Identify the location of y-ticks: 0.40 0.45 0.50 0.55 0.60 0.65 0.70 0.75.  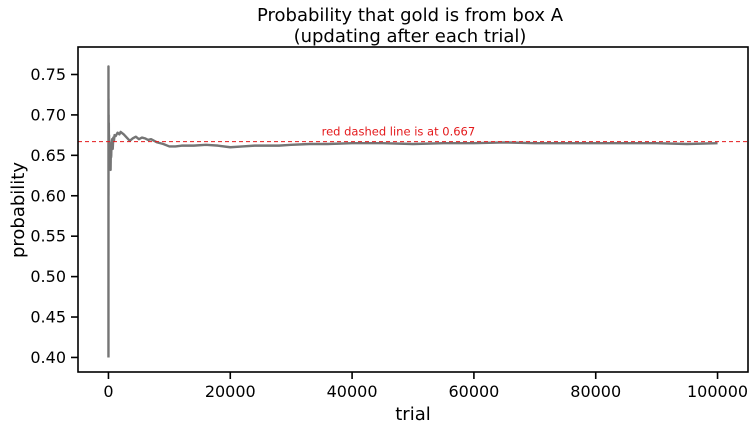
(54, 216).